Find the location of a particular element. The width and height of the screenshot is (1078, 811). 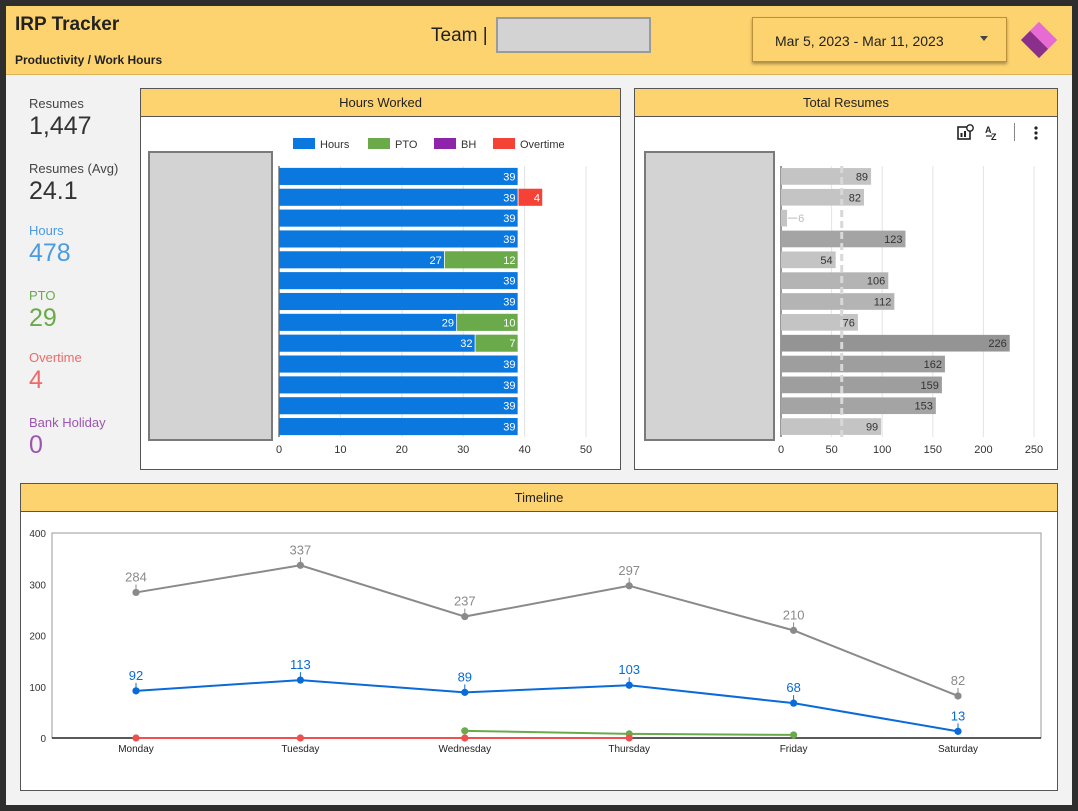

kpi-card: Overtime 4 is located at coordinates (55, 372).